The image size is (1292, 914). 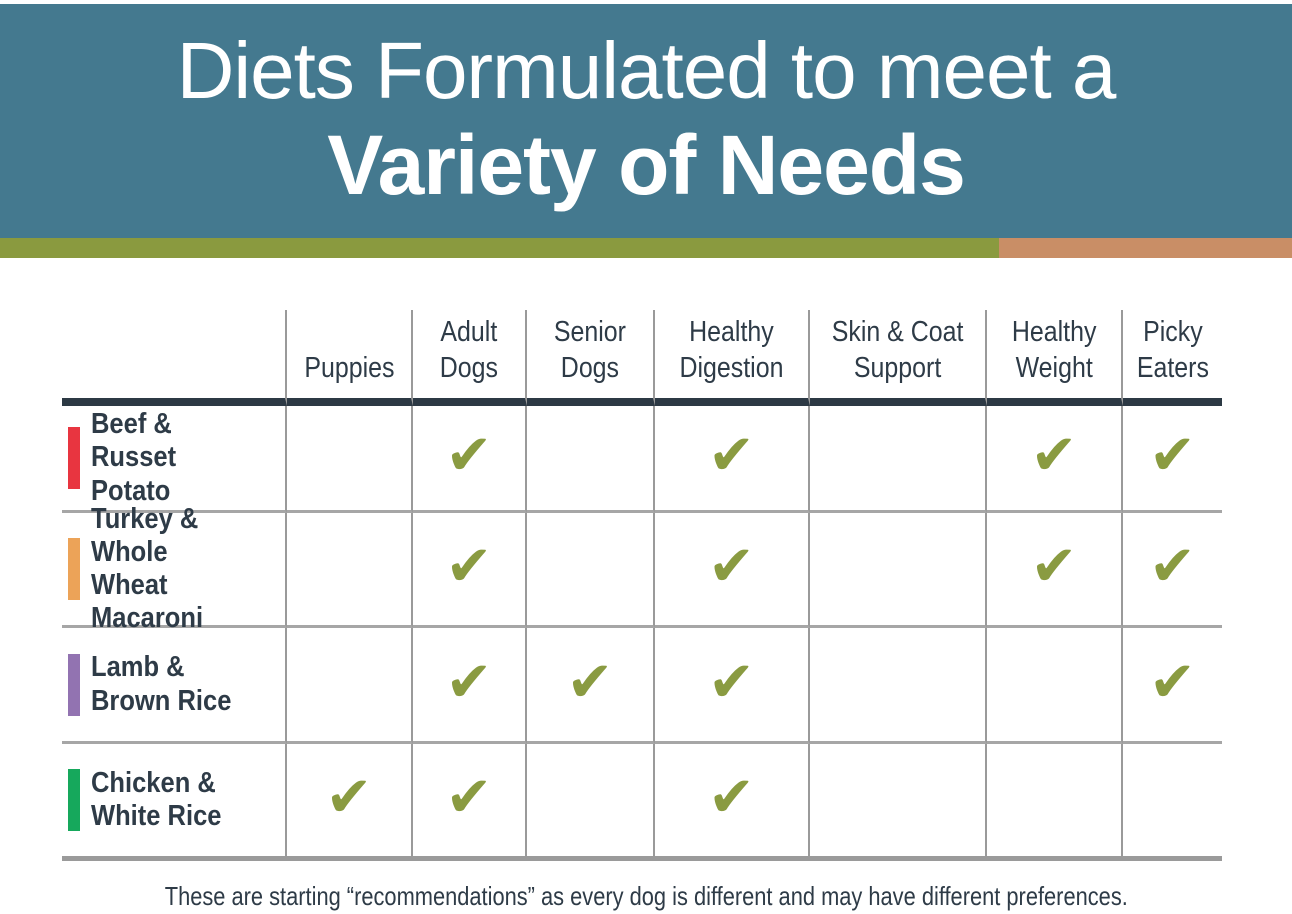 What do you see at coordinates (349, 367) in the screenshot?
I see `column-header-label: Puppies` at bounding box center [349, 367].